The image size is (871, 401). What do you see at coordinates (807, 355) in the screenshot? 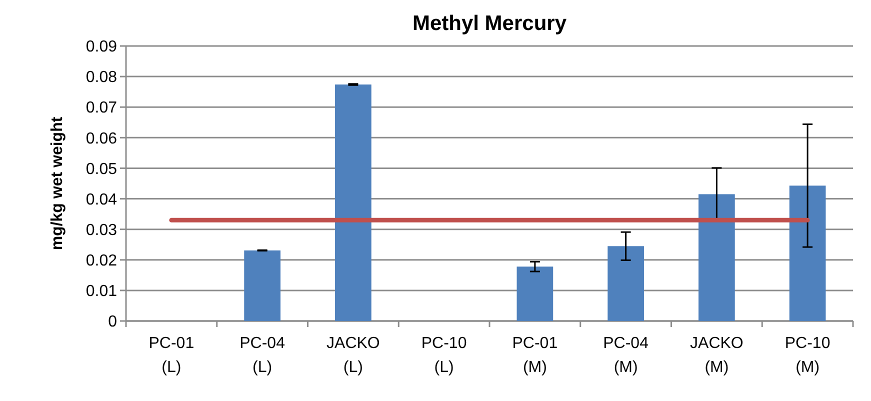
I see `x-tick-label: PC-10 (M)` at bounding box center [807, 355].